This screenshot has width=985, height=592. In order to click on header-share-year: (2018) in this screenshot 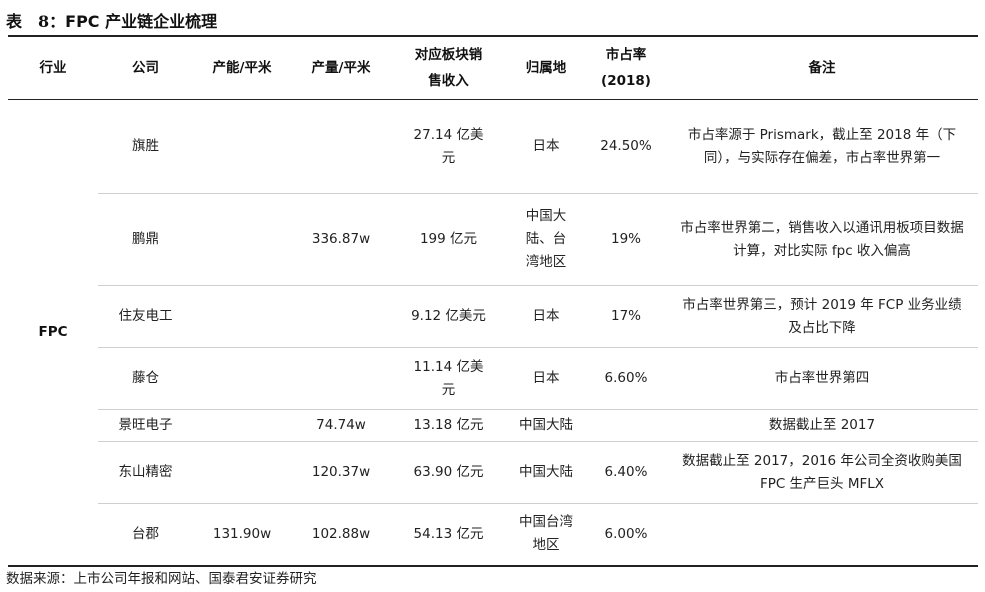, I will do `click(626, 81)`.